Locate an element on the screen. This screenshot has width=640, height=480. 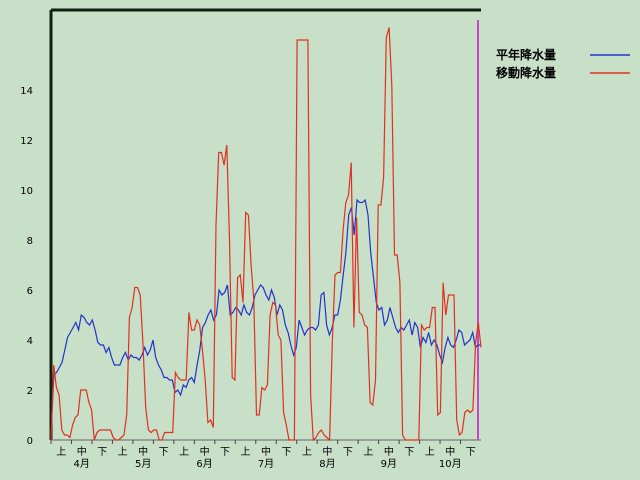
y-tick-label: 2 is located at coordinates (30, 391).